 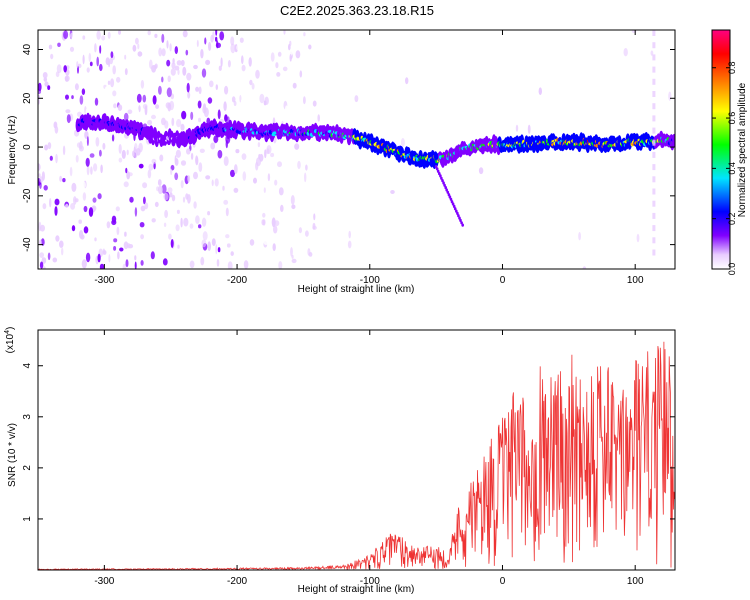 I want to click on x-tick-label: -300, so click(x=104, y=280).